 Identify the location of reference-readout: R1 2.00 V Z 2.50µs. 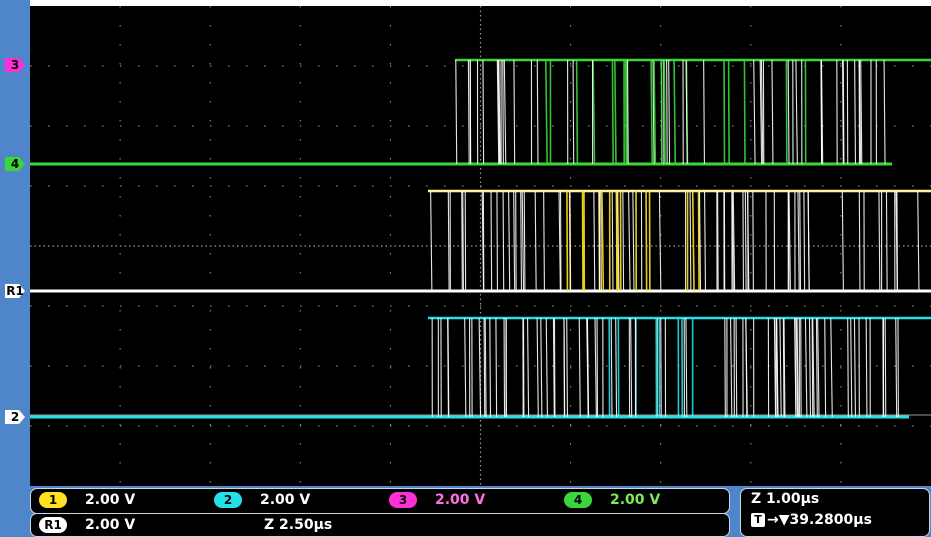
(380, 525).